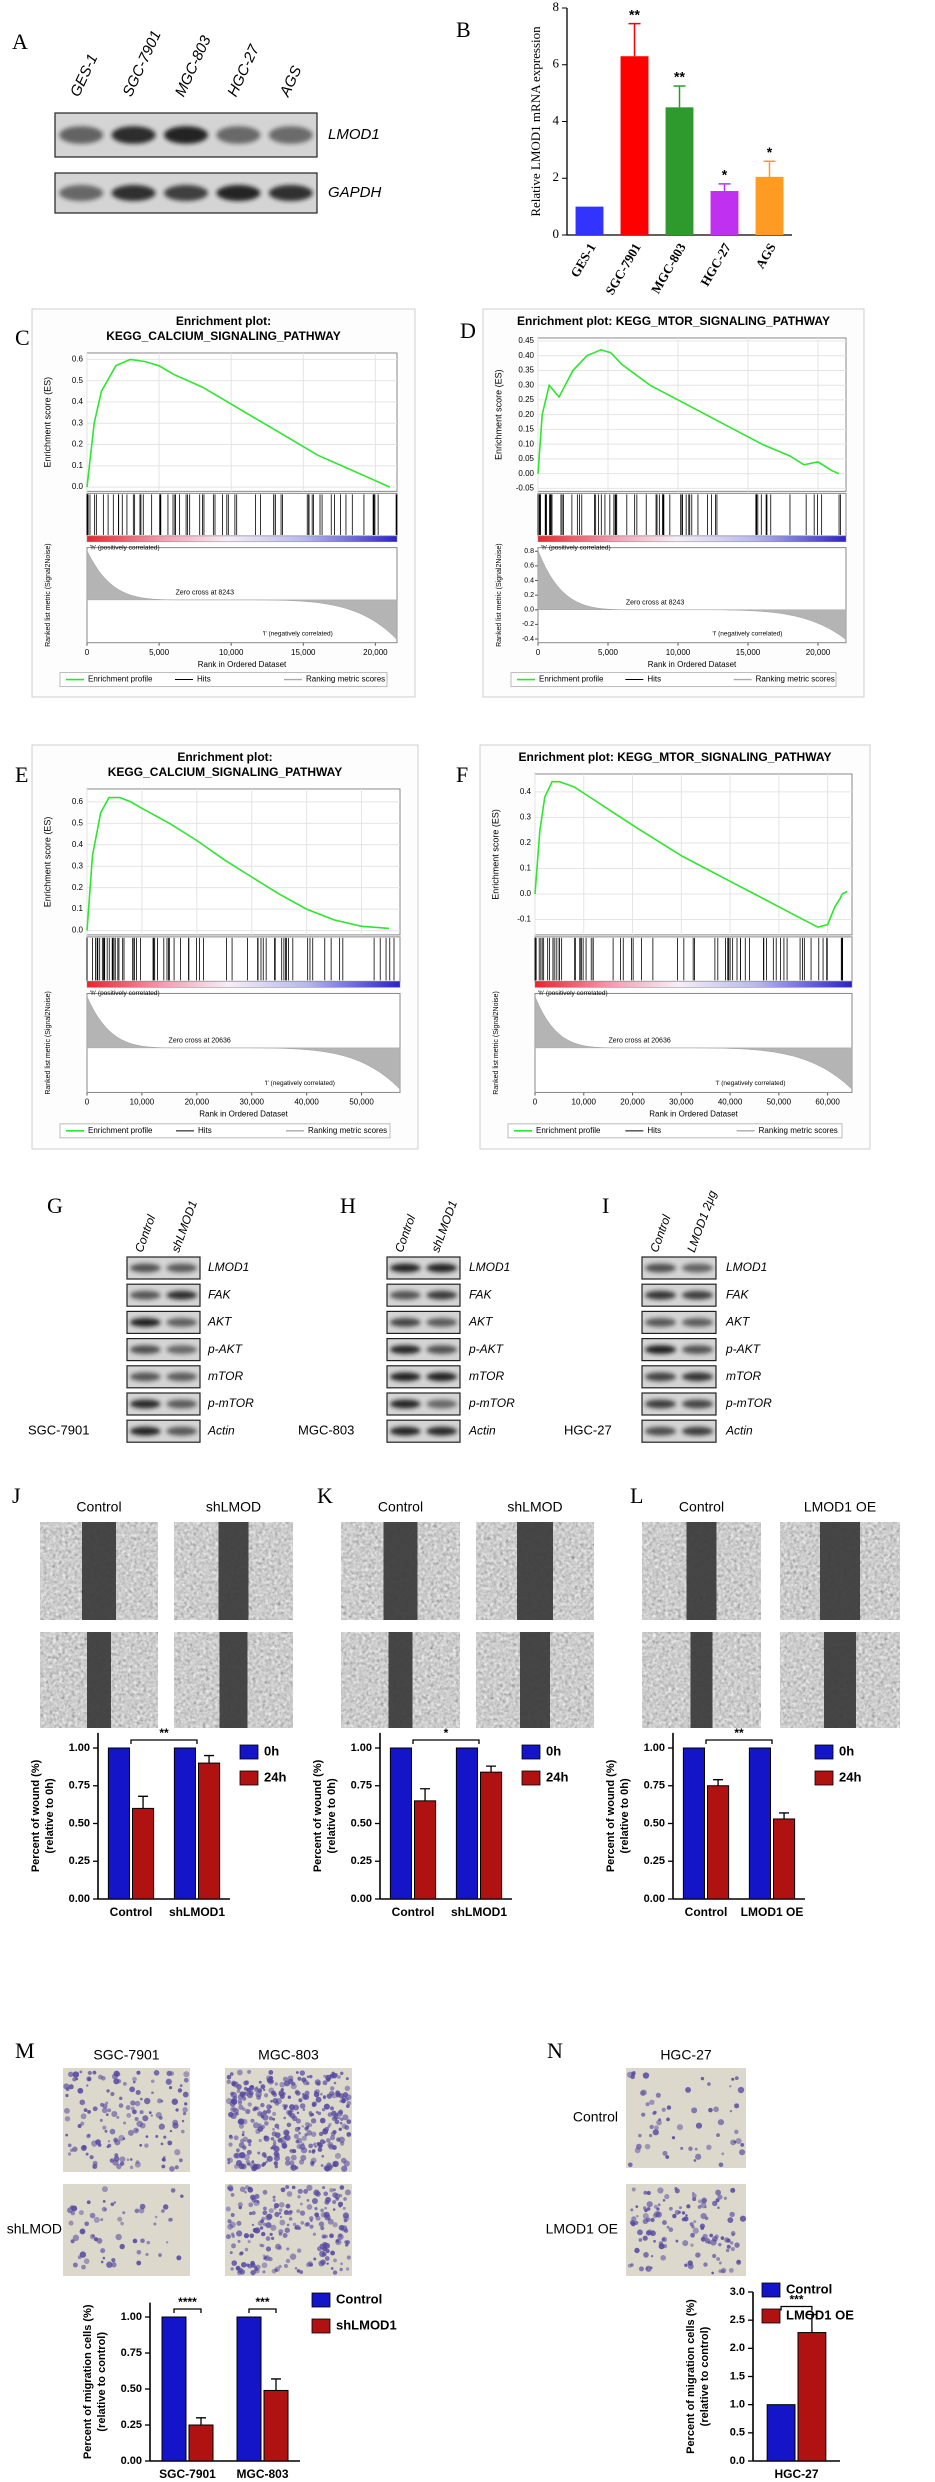  Describe the element at coordinates (22, 337) in the screenshot. I see `panel-label: C` at that location.